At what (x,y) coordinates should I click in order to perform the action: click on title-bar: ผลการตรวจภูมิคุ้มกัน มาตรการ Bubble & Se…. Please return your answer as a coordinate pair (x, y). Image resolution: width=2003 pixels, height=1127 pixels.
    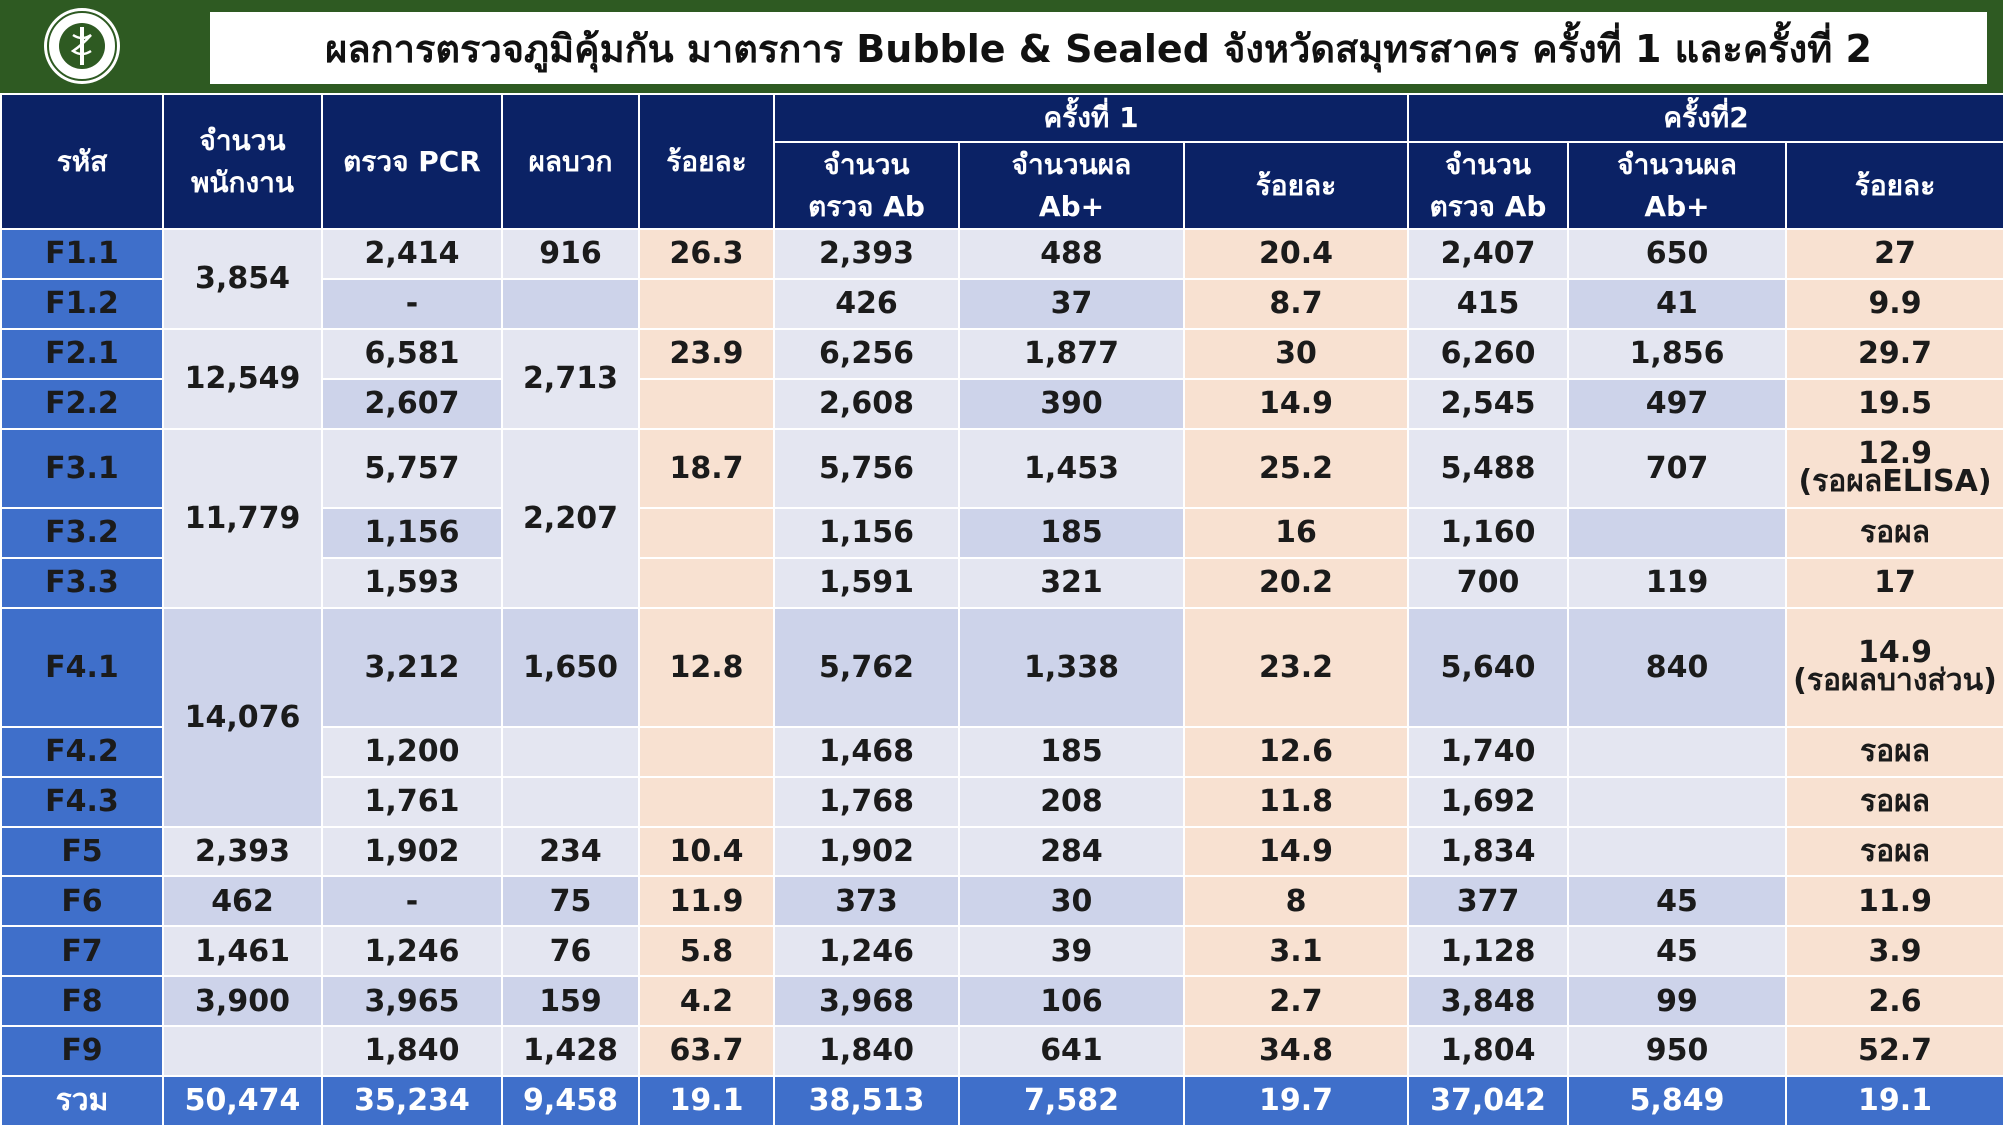
    Looking at the image, I should click on (1001, 46).